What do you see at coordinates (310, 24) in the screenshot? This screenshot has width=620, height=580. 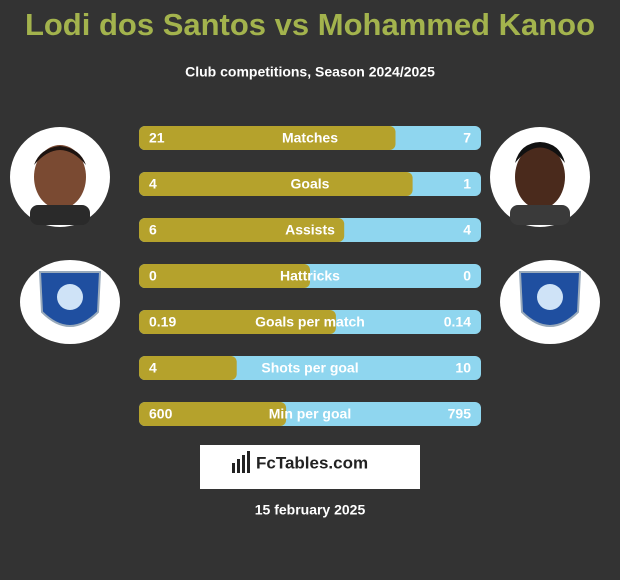 I see `title: Lodi dos Santos vs Mohammed Kanoo` at bounding box center [310, 24].